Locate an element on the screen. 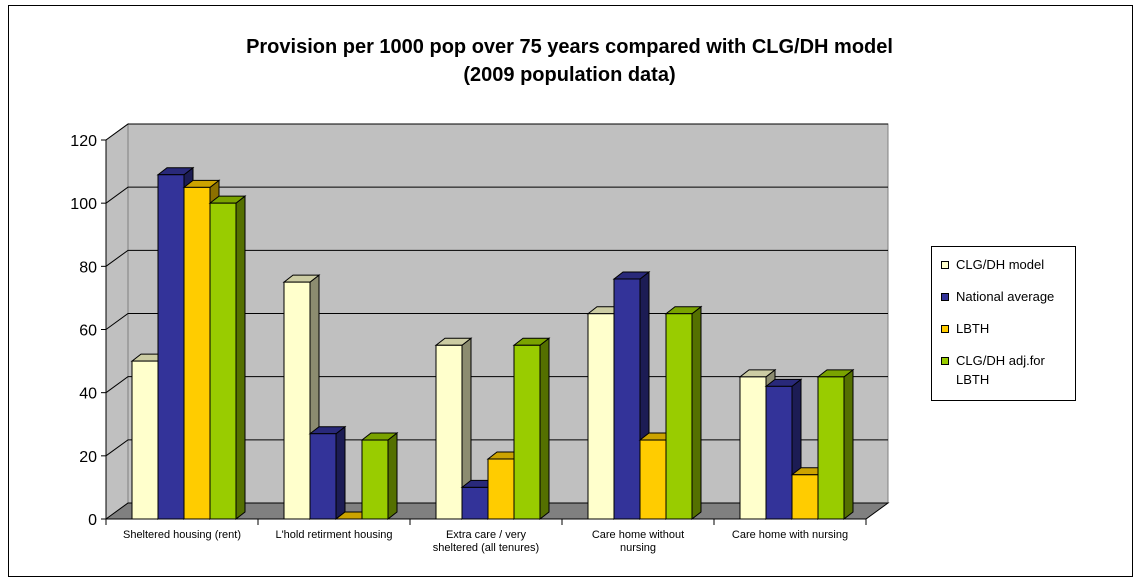  y-tick-label: 80 is located at coordinates (88, 267).